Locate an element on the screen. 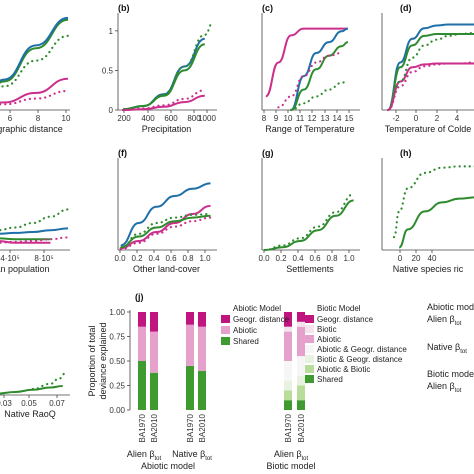  x-tick-label: 0.05 is located at coordinates (29, 403).